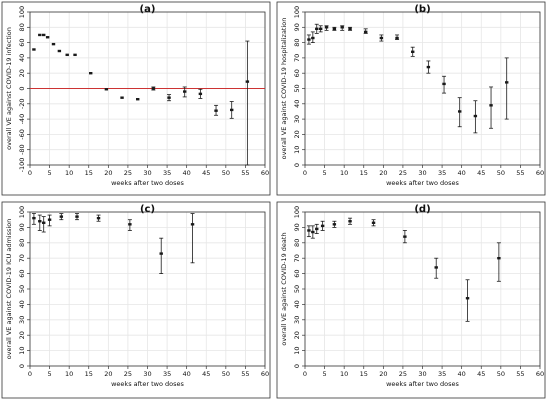 This screenshot has width=550, height=401. Describe the element at coordinates (9, 88) in the screenshot. I see `y-axis-label: overall VE against COVID-19 infection` at that location.